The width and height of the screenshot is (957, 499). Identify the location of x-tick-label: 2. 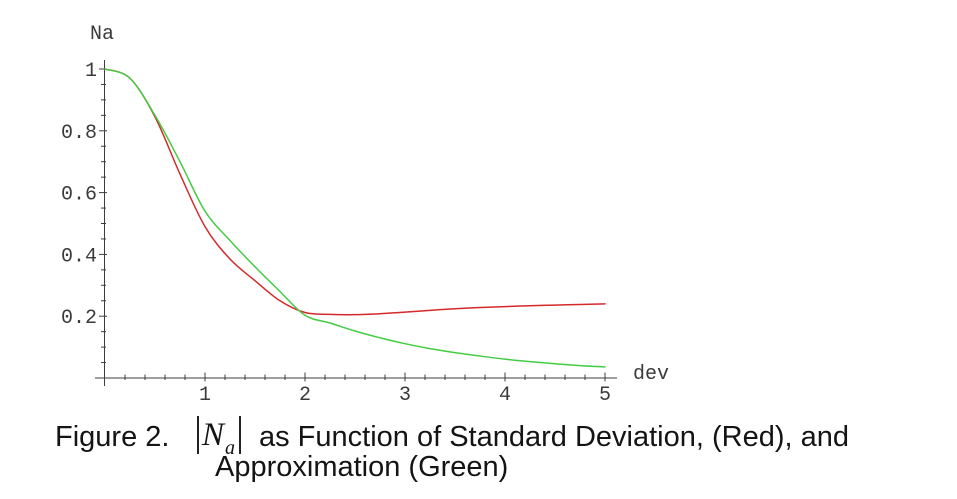
(305, 395).